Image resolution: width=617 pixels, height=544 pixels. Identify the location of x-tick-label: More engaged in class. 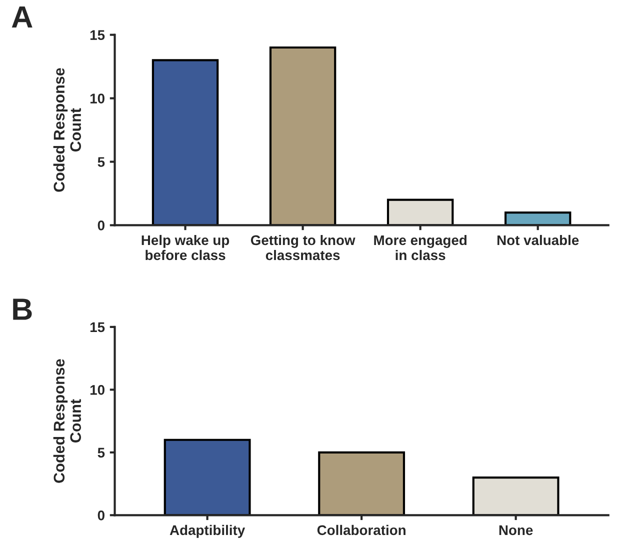
(420, 247).